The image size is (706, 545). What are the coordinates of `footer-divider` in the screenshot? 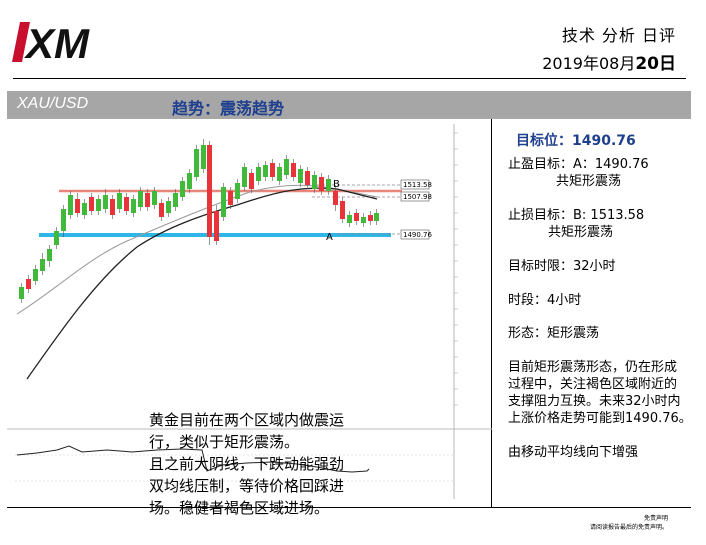 It's located at (349, 507).